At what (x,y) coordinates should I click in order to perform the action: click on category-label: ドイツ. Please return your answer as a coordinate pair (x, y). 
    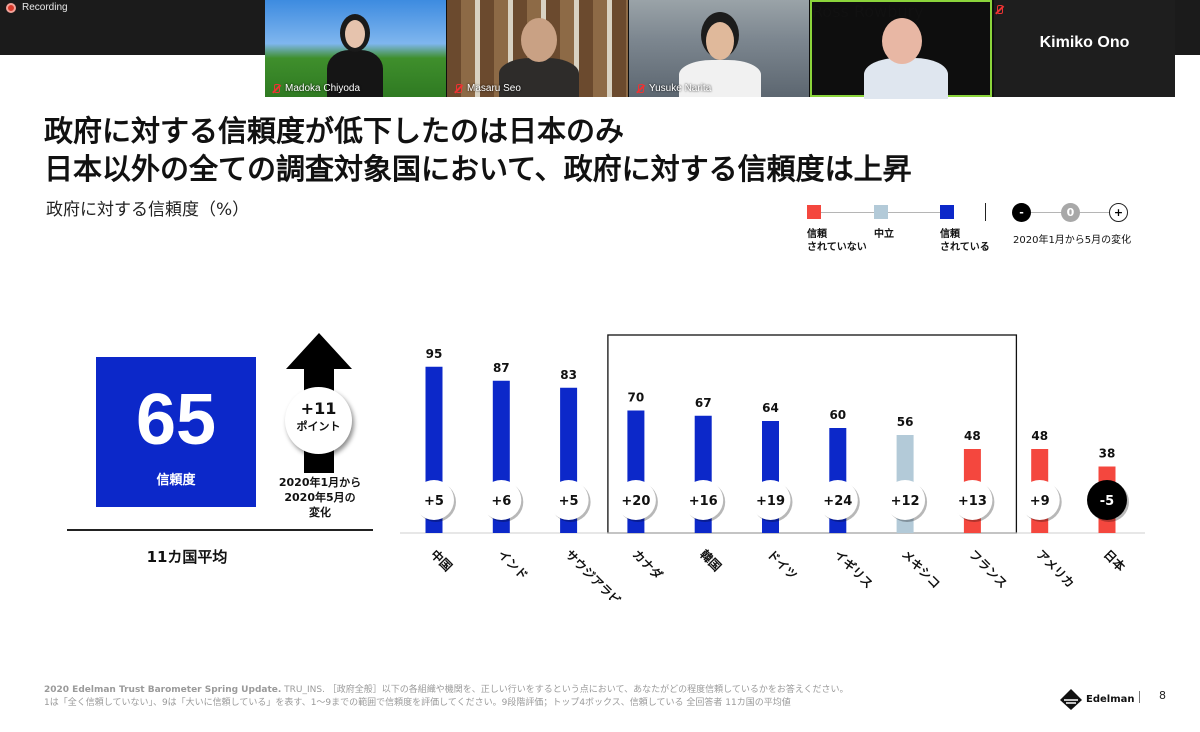
    Looking at the image, I should click on (781, 564).